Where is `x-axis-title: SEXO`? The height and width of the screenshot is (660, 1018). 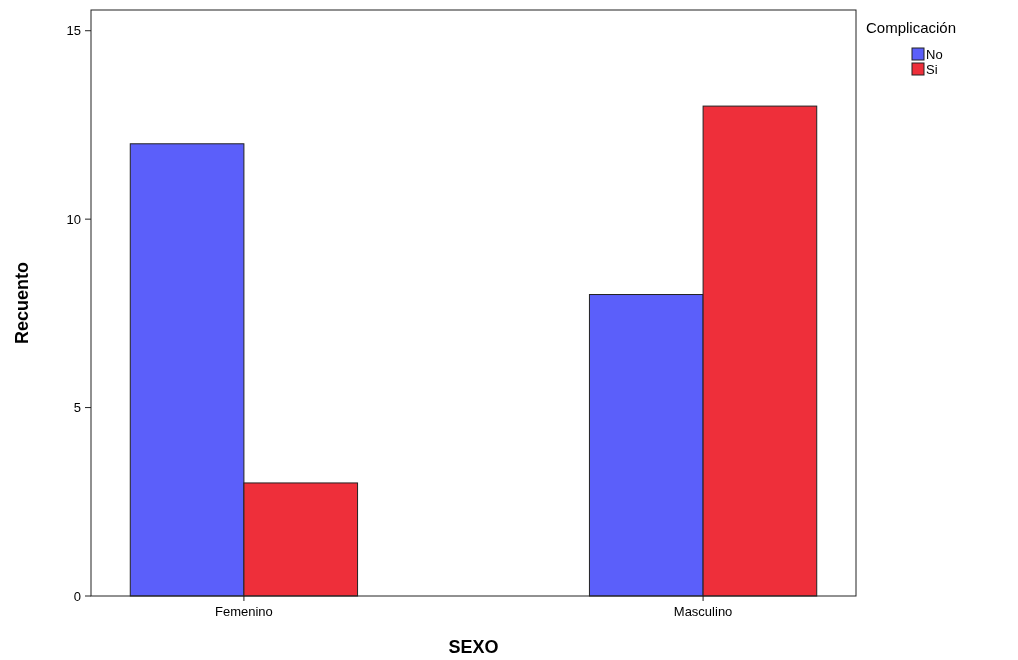
x-axis-title: SEXO is located at coordinates (473, 647).